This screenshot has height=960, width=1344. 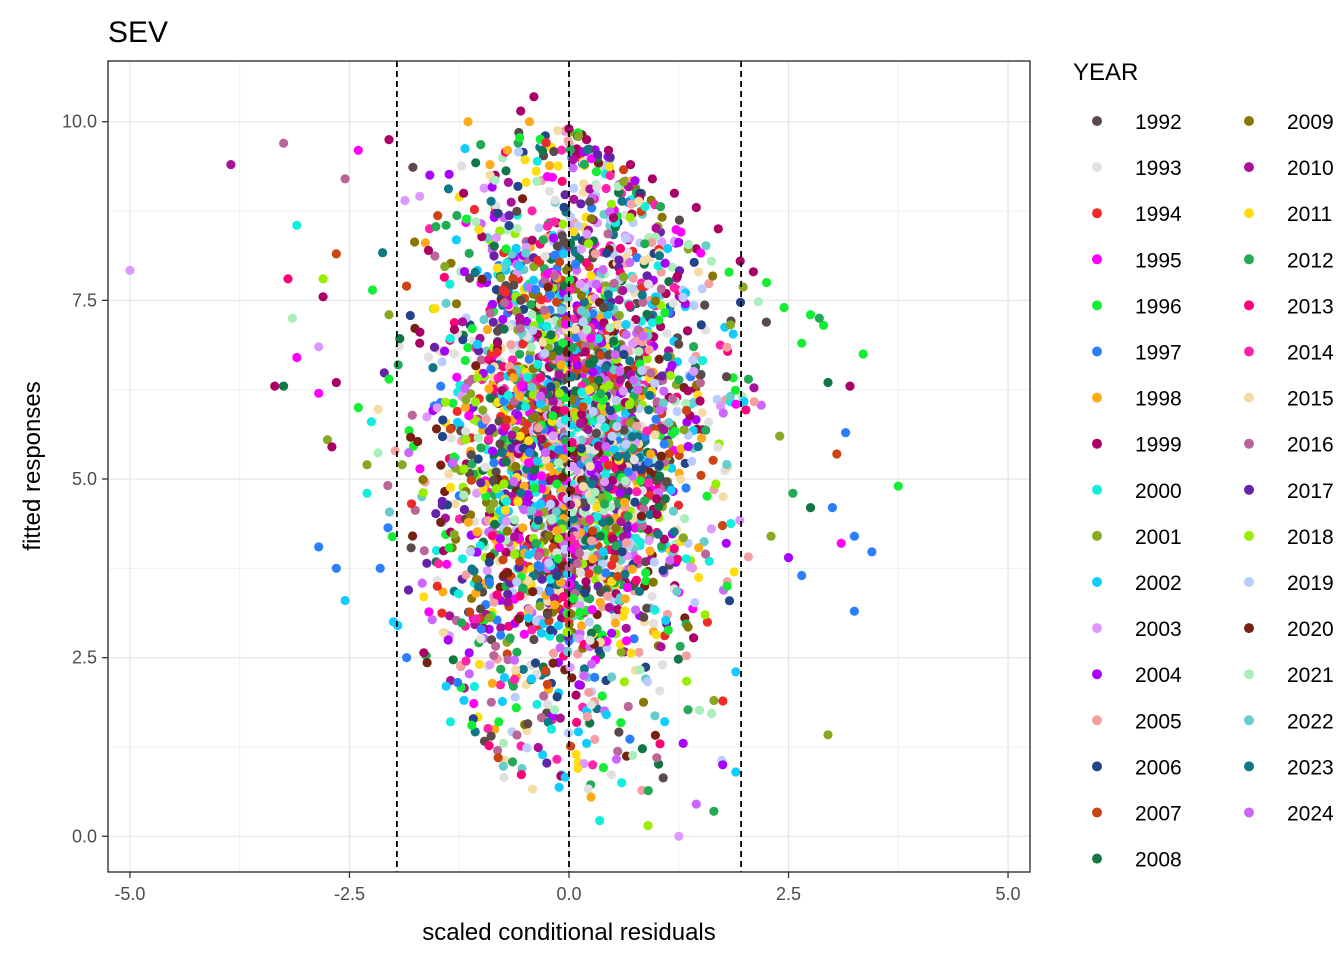 What do you see at coordinates (1158, 814) in the screenshot?
I see `legend-label: 2007` at bounding box center [1158, 814].